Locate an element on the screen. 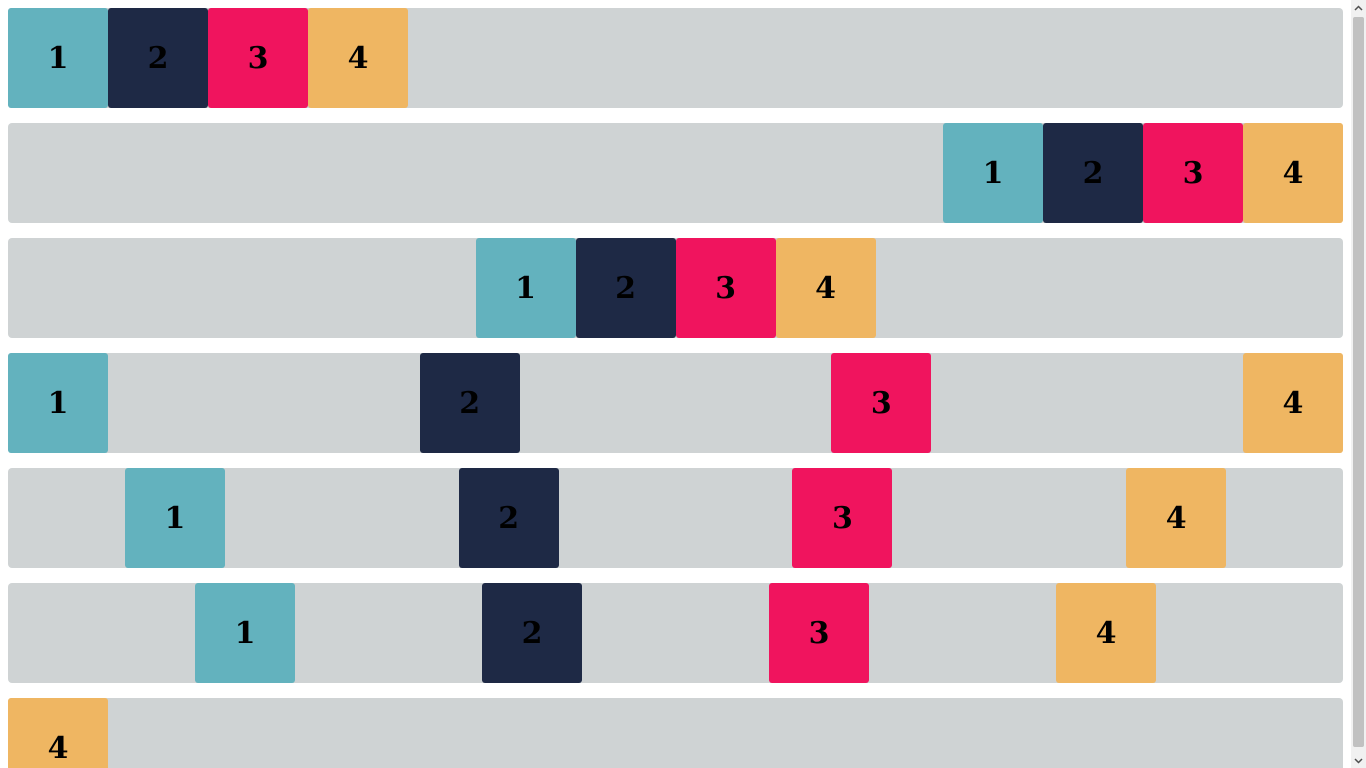  vertical-scrollbar is located at coordinates (1358, 384).